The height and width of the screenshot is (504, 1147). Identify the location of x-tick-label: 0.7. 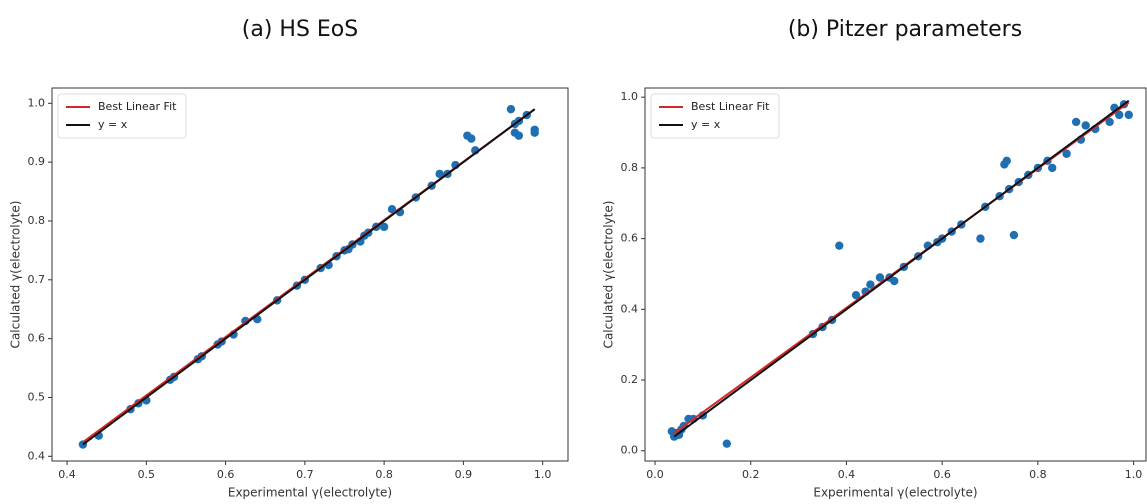
(305, 474).